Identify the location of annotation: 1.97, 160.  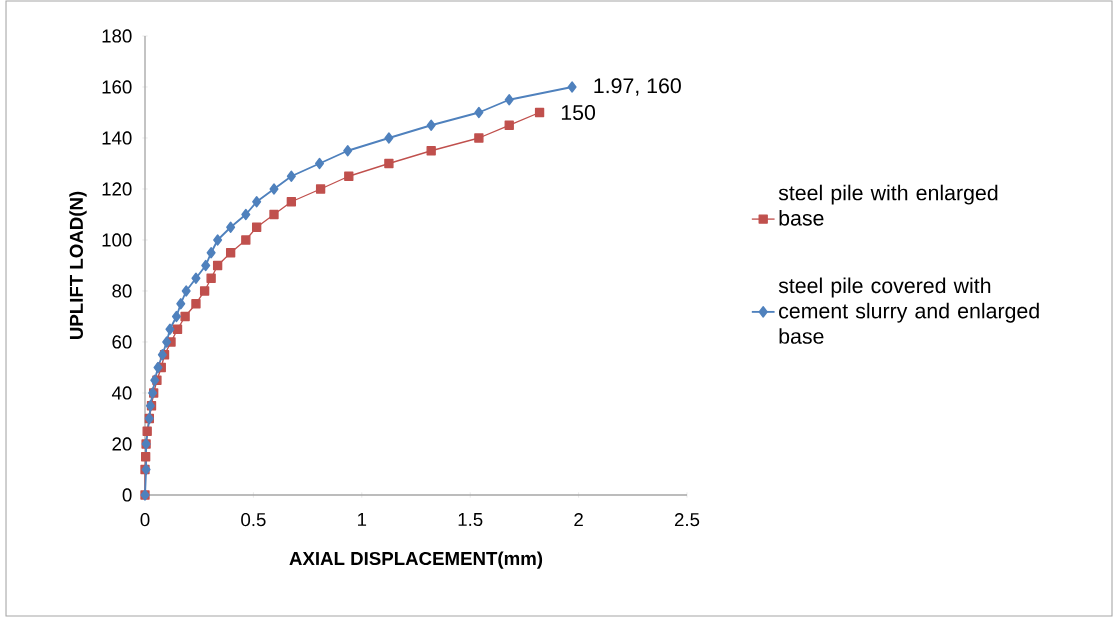
(637, 87).